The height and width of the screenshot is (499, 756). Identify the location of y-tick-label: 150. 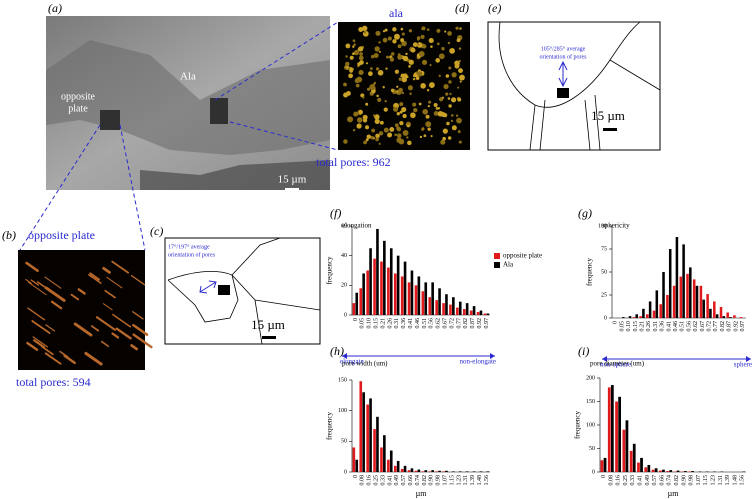
(342, 380).